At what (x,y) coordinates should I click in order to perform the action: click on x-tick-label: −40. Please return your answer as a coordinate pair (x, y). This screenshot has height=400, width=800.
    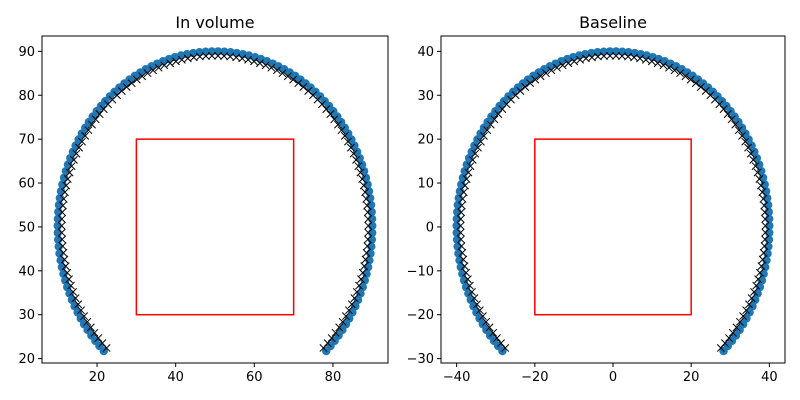
    Looking at the image, I should click on (456, 377).